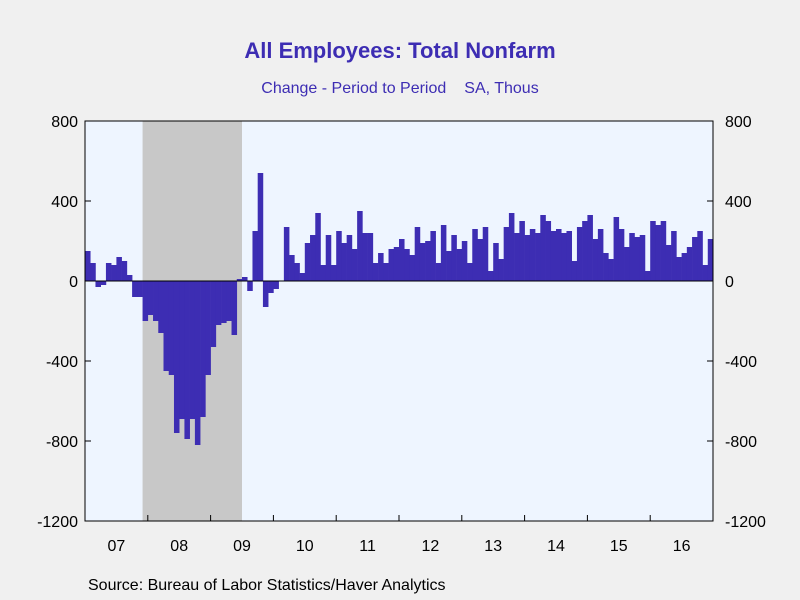 Image resolution: width=800 pixels, height=600 pixels. I want to click on x-tick-label: 09, so click(242, 546).